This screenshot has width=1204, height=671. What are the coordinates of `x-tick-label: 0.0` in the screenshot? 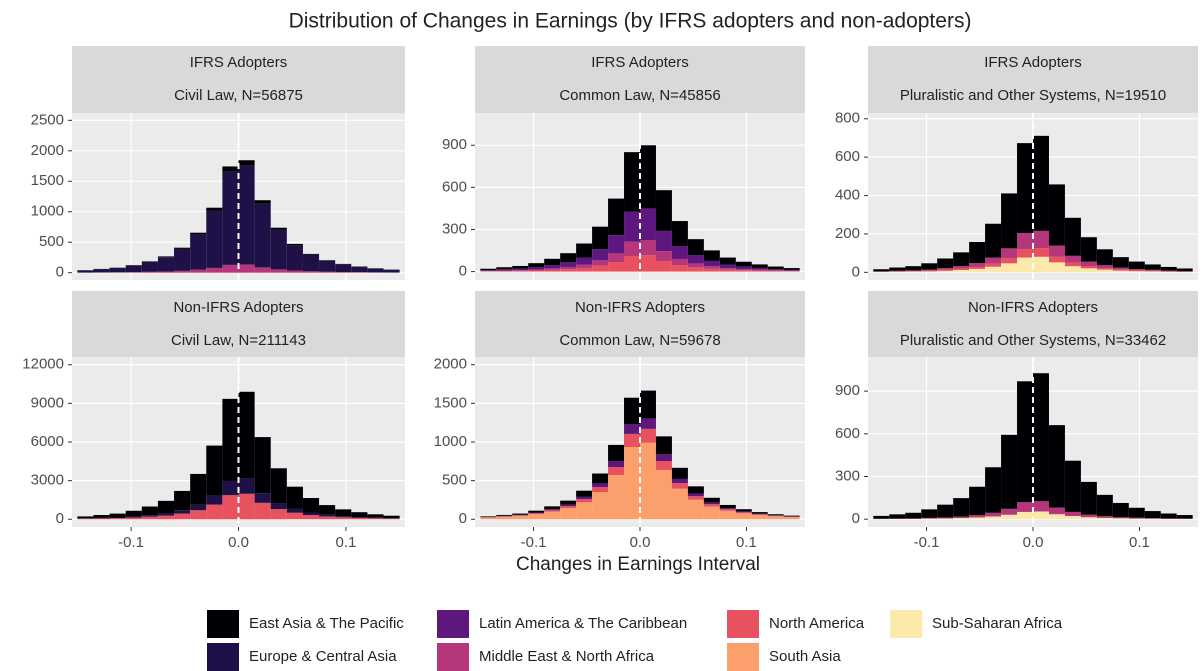 It's located at (238, 542).